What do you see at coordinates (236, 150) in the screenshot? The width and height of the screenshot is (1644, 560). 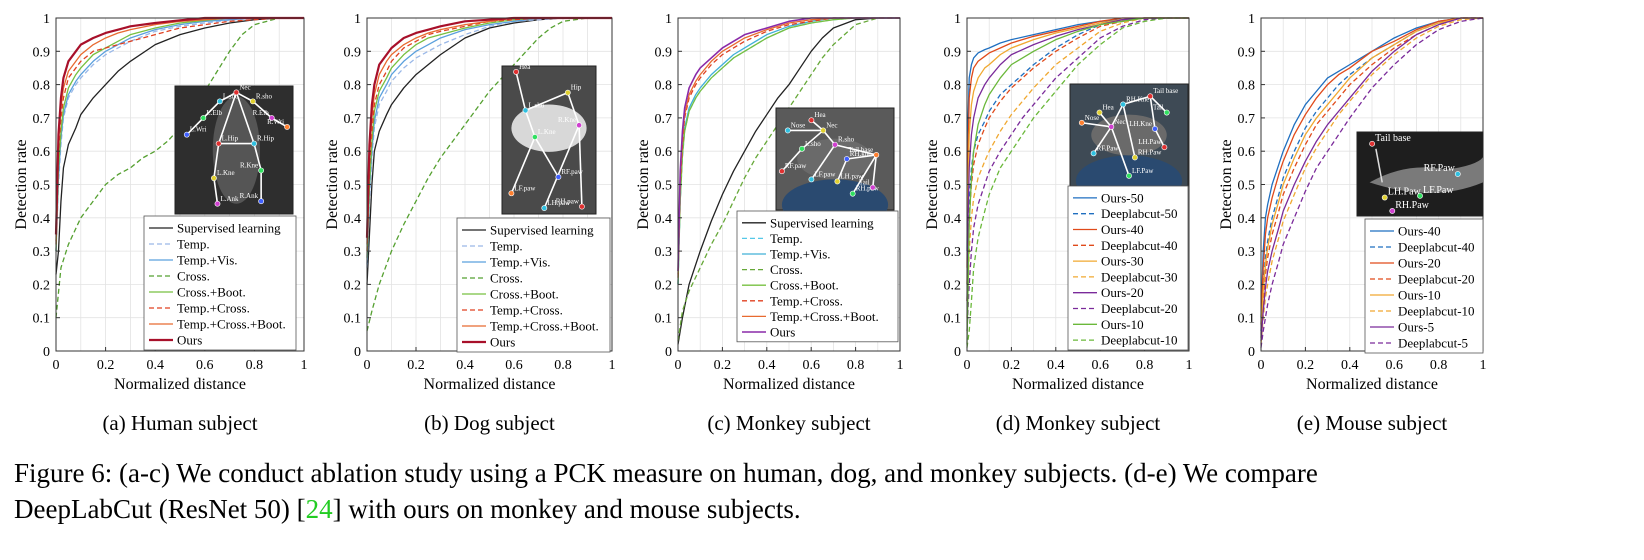 I see `subject-silhouette` at bounding box center [236, 150].